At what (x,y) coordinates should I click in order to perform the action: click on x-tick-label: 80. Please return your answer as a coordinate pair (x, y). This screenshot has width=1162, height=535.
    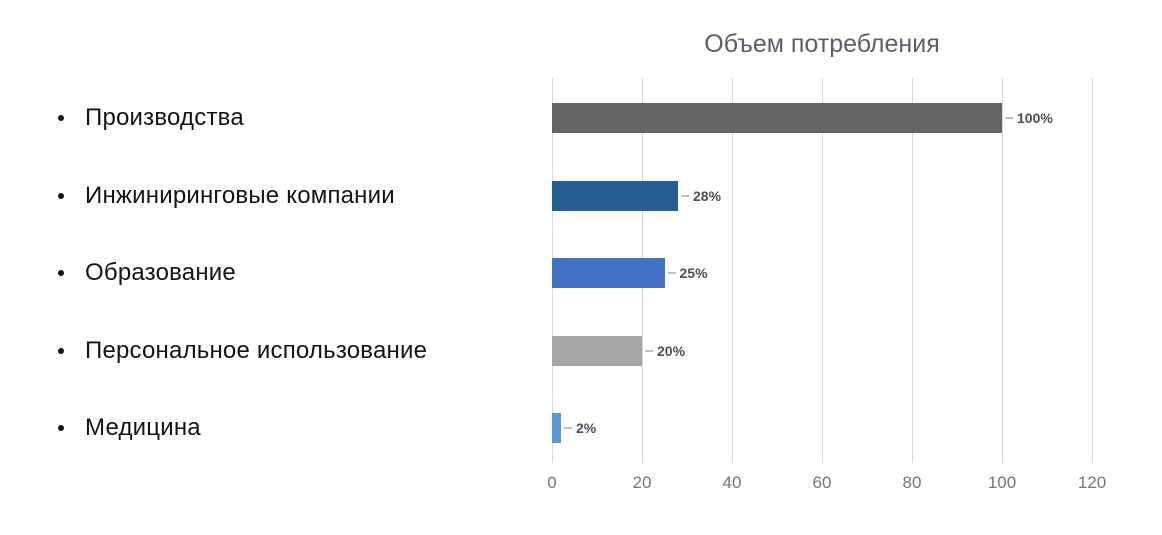
    Looking at the image, I should click on (912, 482).